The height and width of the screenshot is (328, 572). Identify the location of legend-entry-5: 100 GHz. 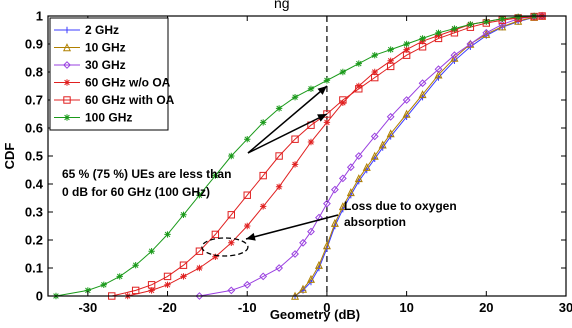
(93, 118).